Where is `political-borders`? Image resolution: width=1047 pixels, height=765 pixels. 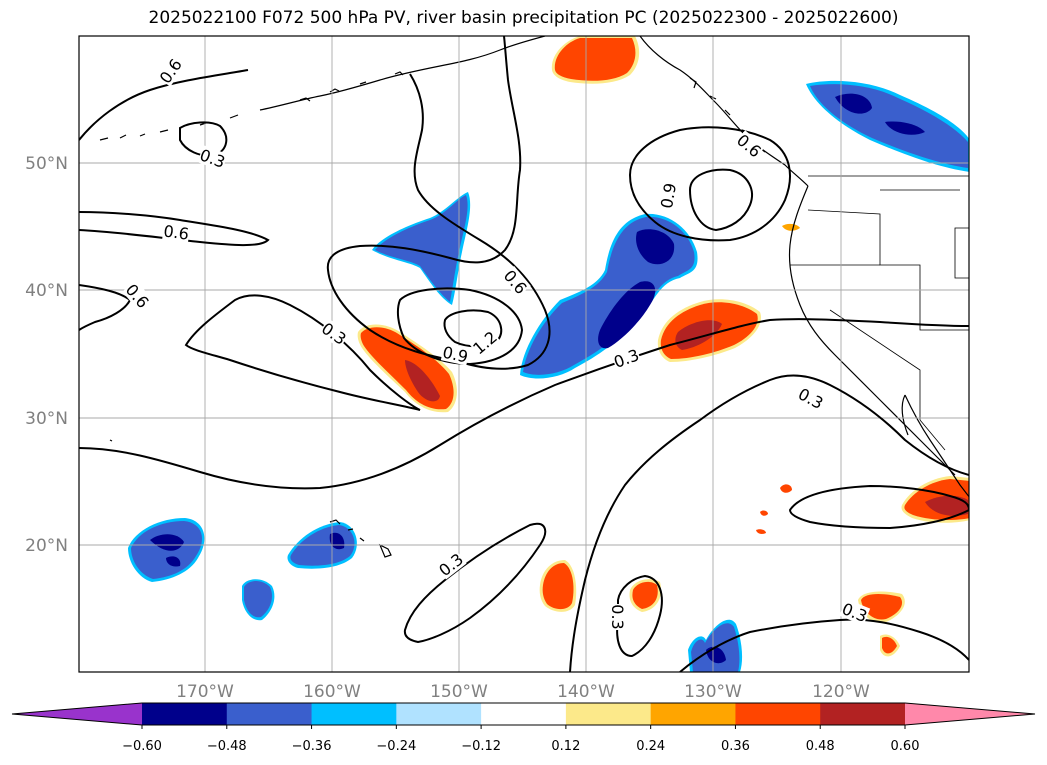
political-borders is located at coordinates (879, 313).